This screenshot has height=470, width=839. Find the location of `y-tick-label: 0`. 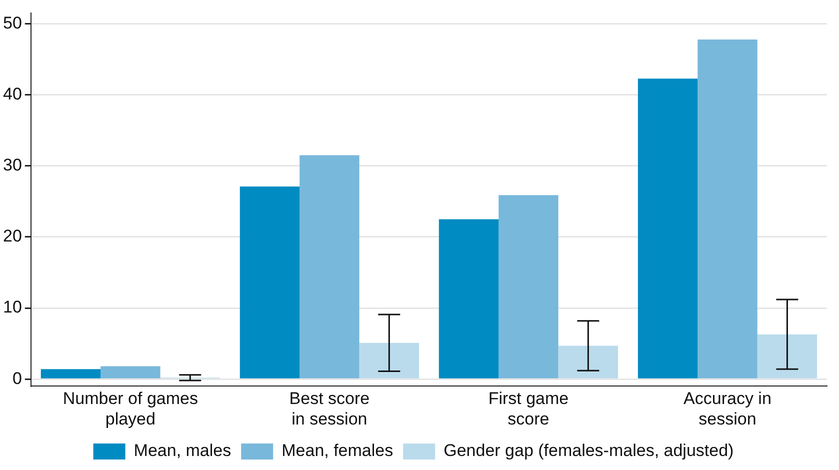

y-tick-label: 0 is located at coordinates (17, 378).